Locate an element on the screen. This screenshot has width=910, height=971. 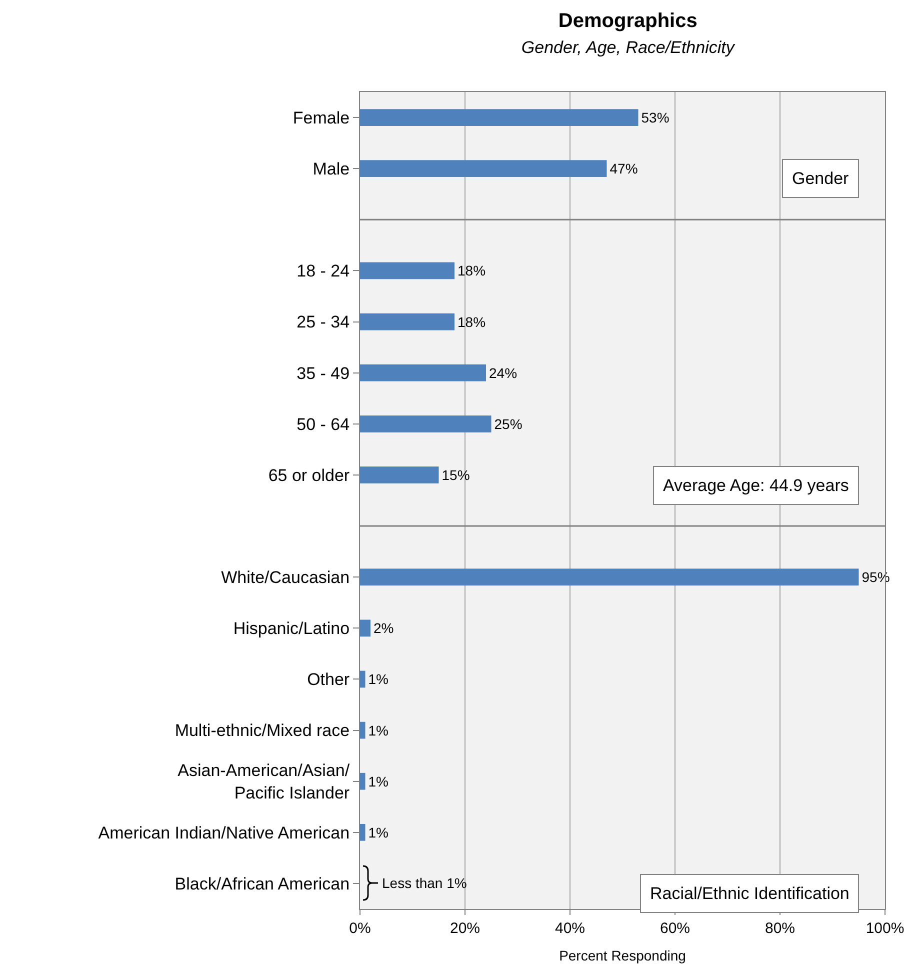
annotation: Average Age: 44.9 years is located at coordinates (756, 485).